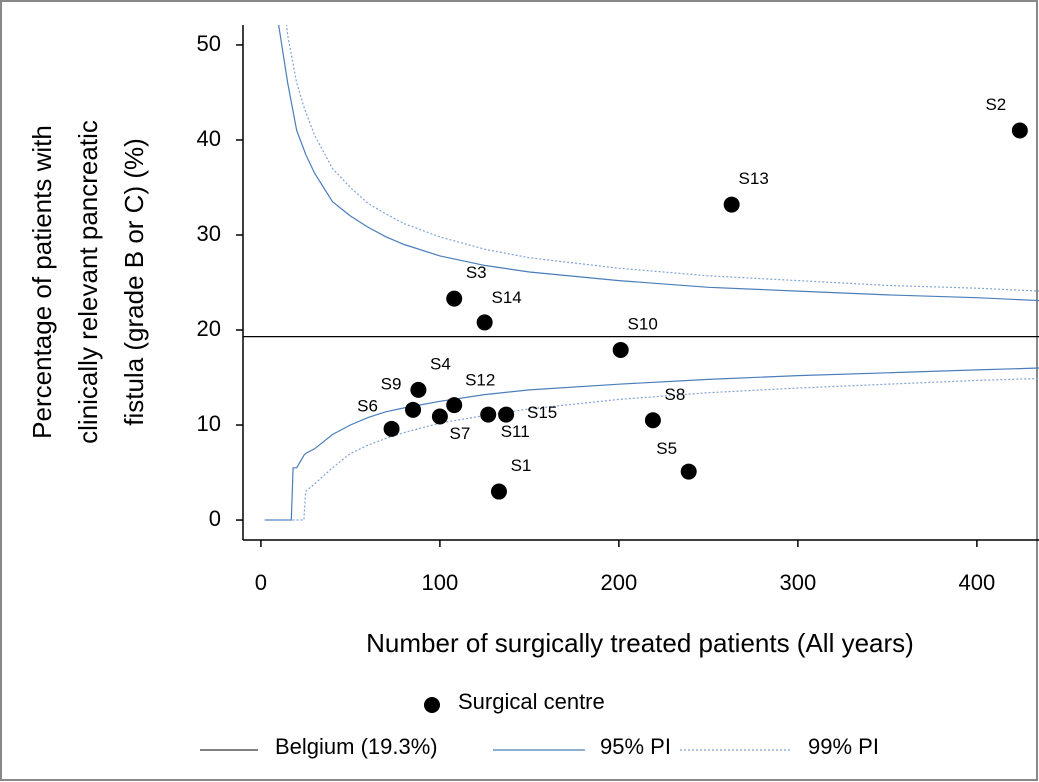 This screenshot has width=1039, height=782. What do you see at coordinates (480, 380) in the screenshot?
I see `point-label: S12` at bounding box center [480, 380].